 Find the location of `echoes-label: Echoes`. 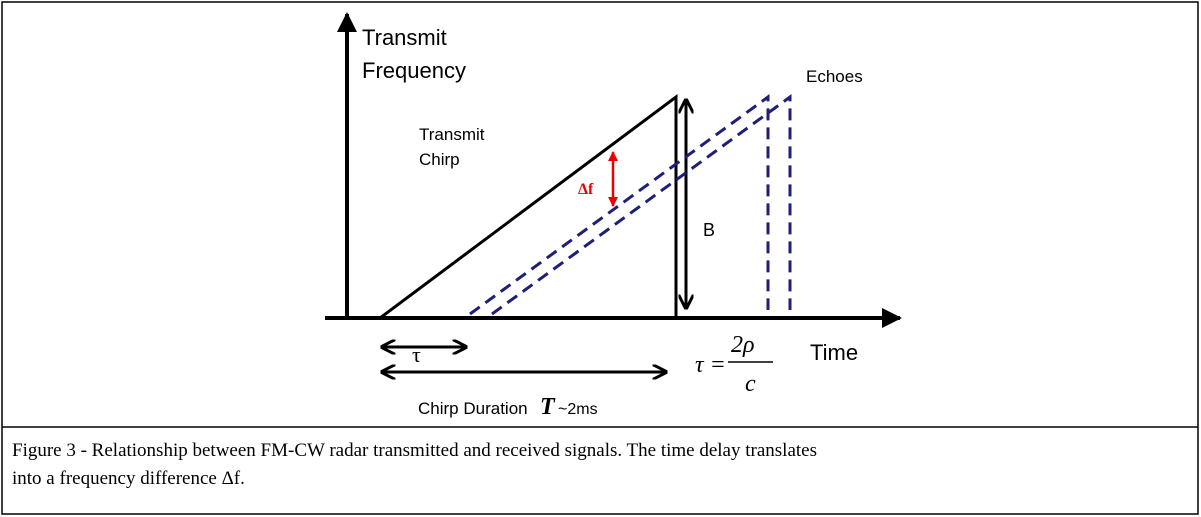

echoes-label: Echoes is located at coordinates (834, 76).